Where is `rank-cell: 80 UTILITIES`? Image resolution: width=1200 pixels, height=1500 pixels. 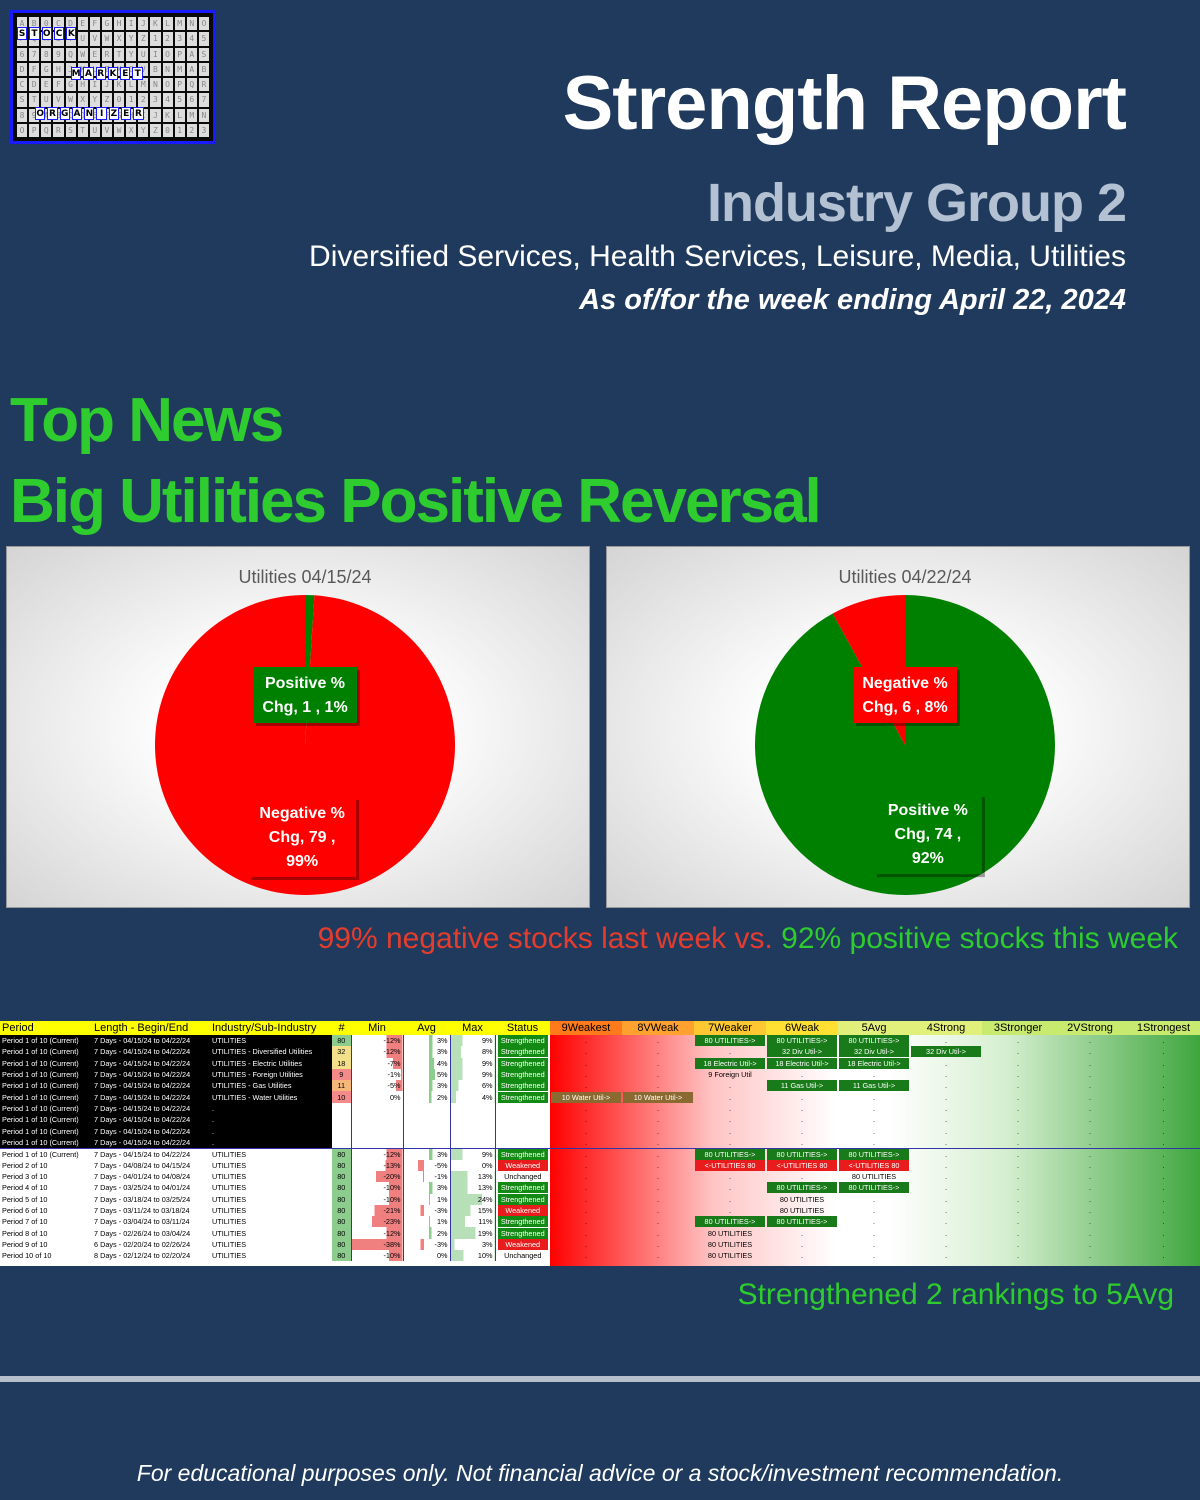 rank-cell: 80 UTILITIES is located at coordinates (874, 1176).